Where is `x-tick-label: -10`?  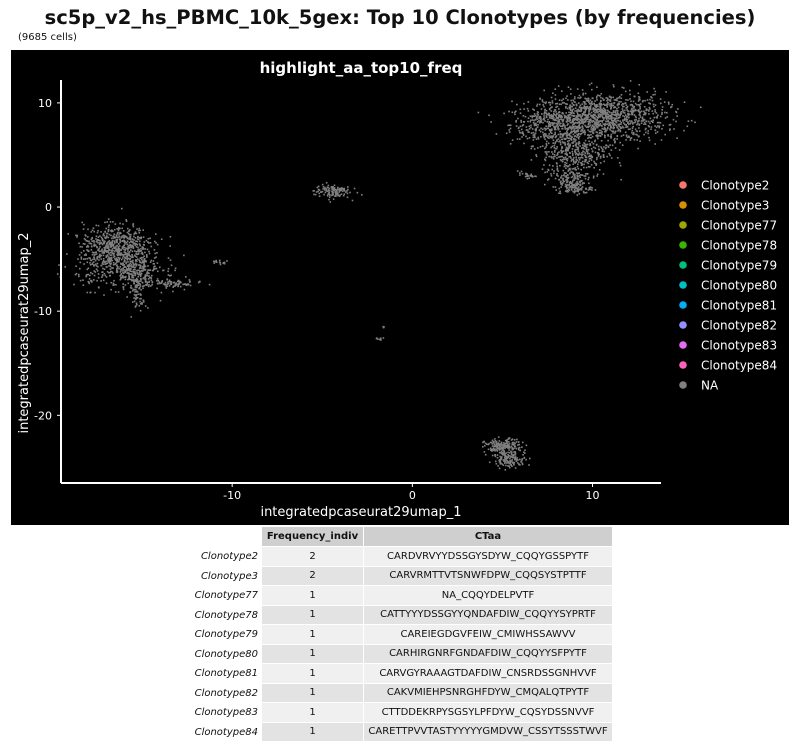 x-tick-label: -10 is located at coordinates (232, 495).